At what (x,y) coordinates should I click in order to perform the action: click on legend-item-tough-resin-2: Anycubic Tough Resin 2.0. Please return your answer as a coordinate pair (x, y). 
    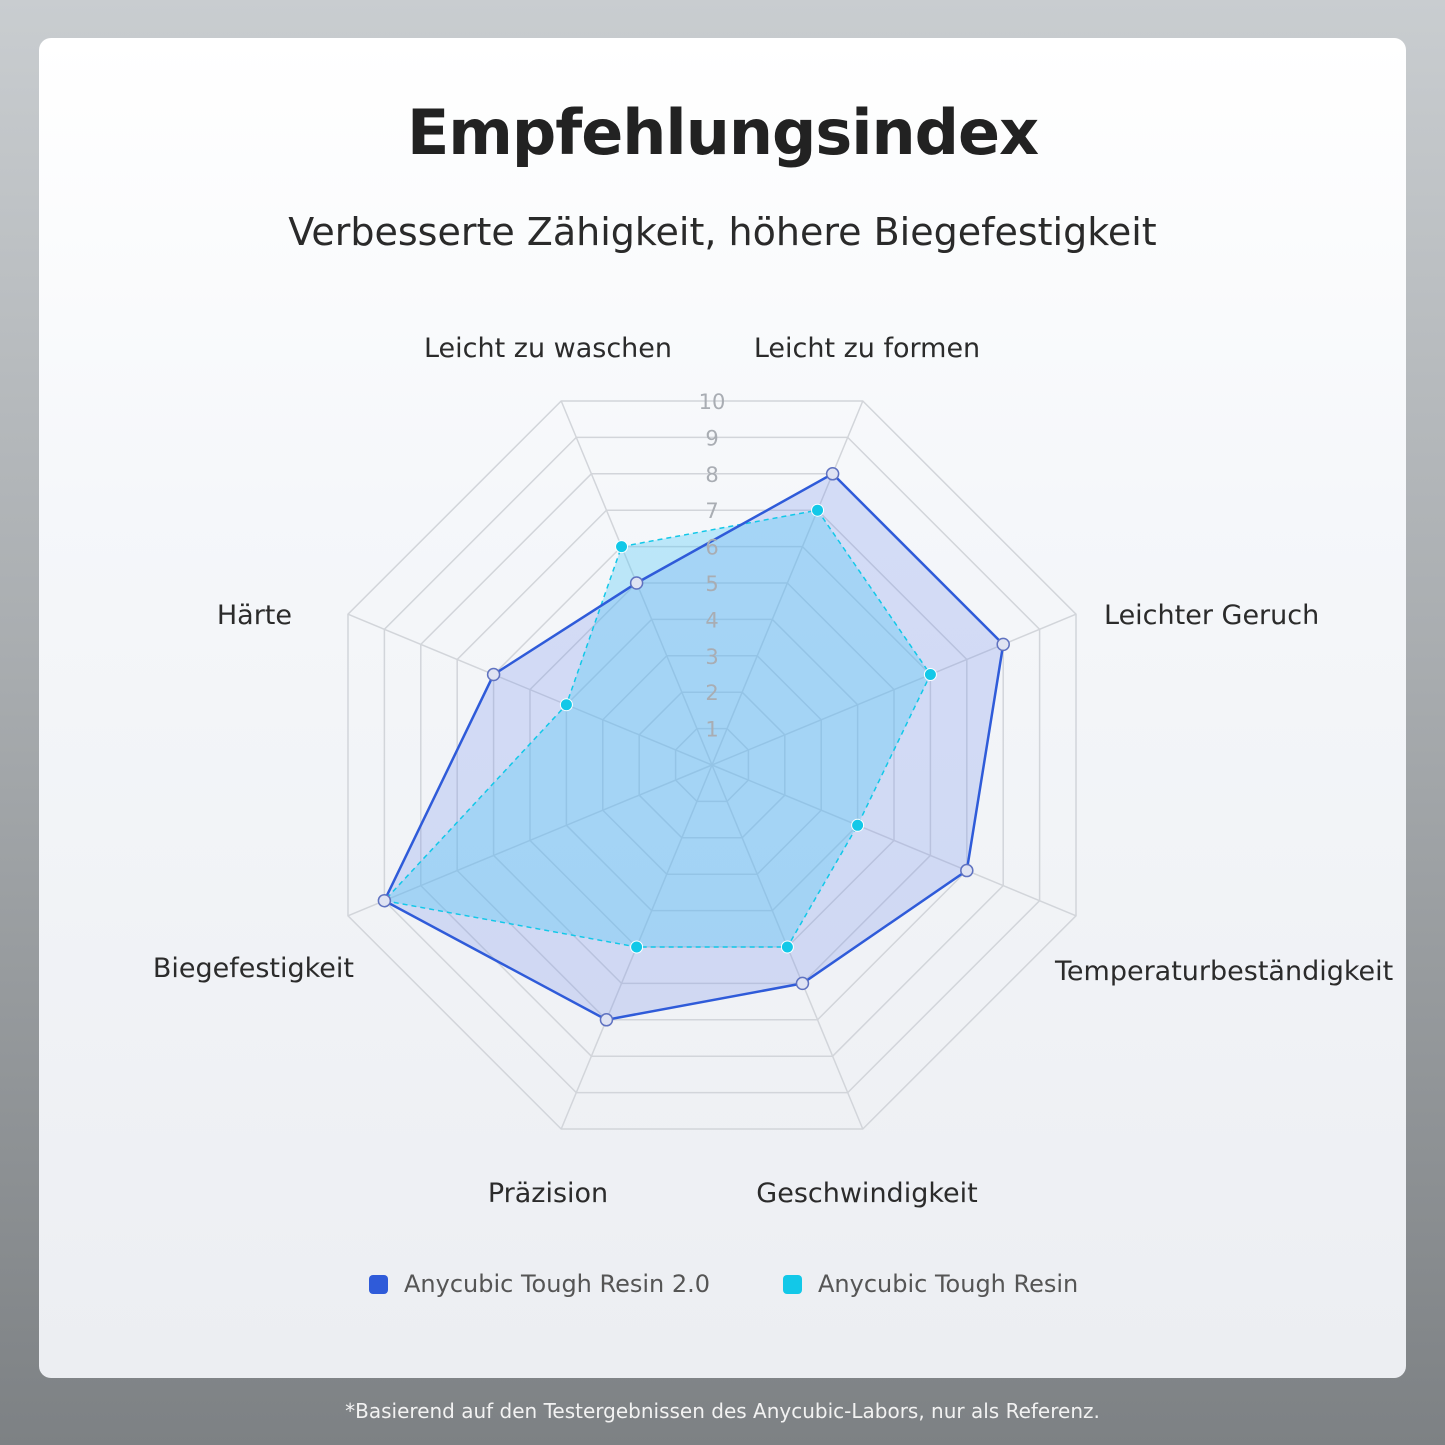
    Looking at the image, I should click on (539, 1284).